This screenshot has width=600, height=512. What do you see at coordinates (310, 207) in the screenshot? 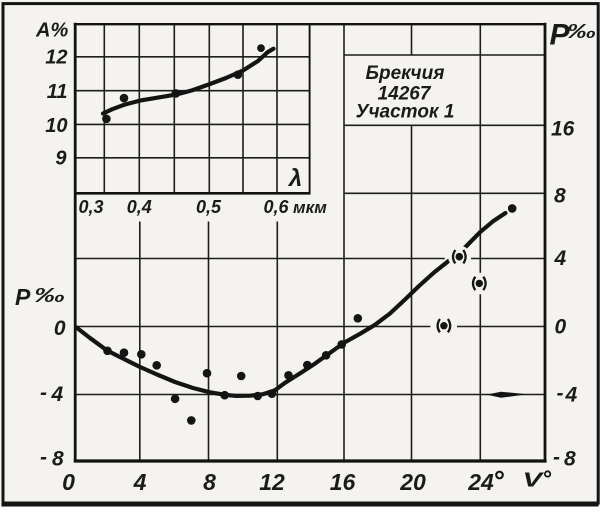
I see `svg-text: мкм` at bounding box center [310, 207].